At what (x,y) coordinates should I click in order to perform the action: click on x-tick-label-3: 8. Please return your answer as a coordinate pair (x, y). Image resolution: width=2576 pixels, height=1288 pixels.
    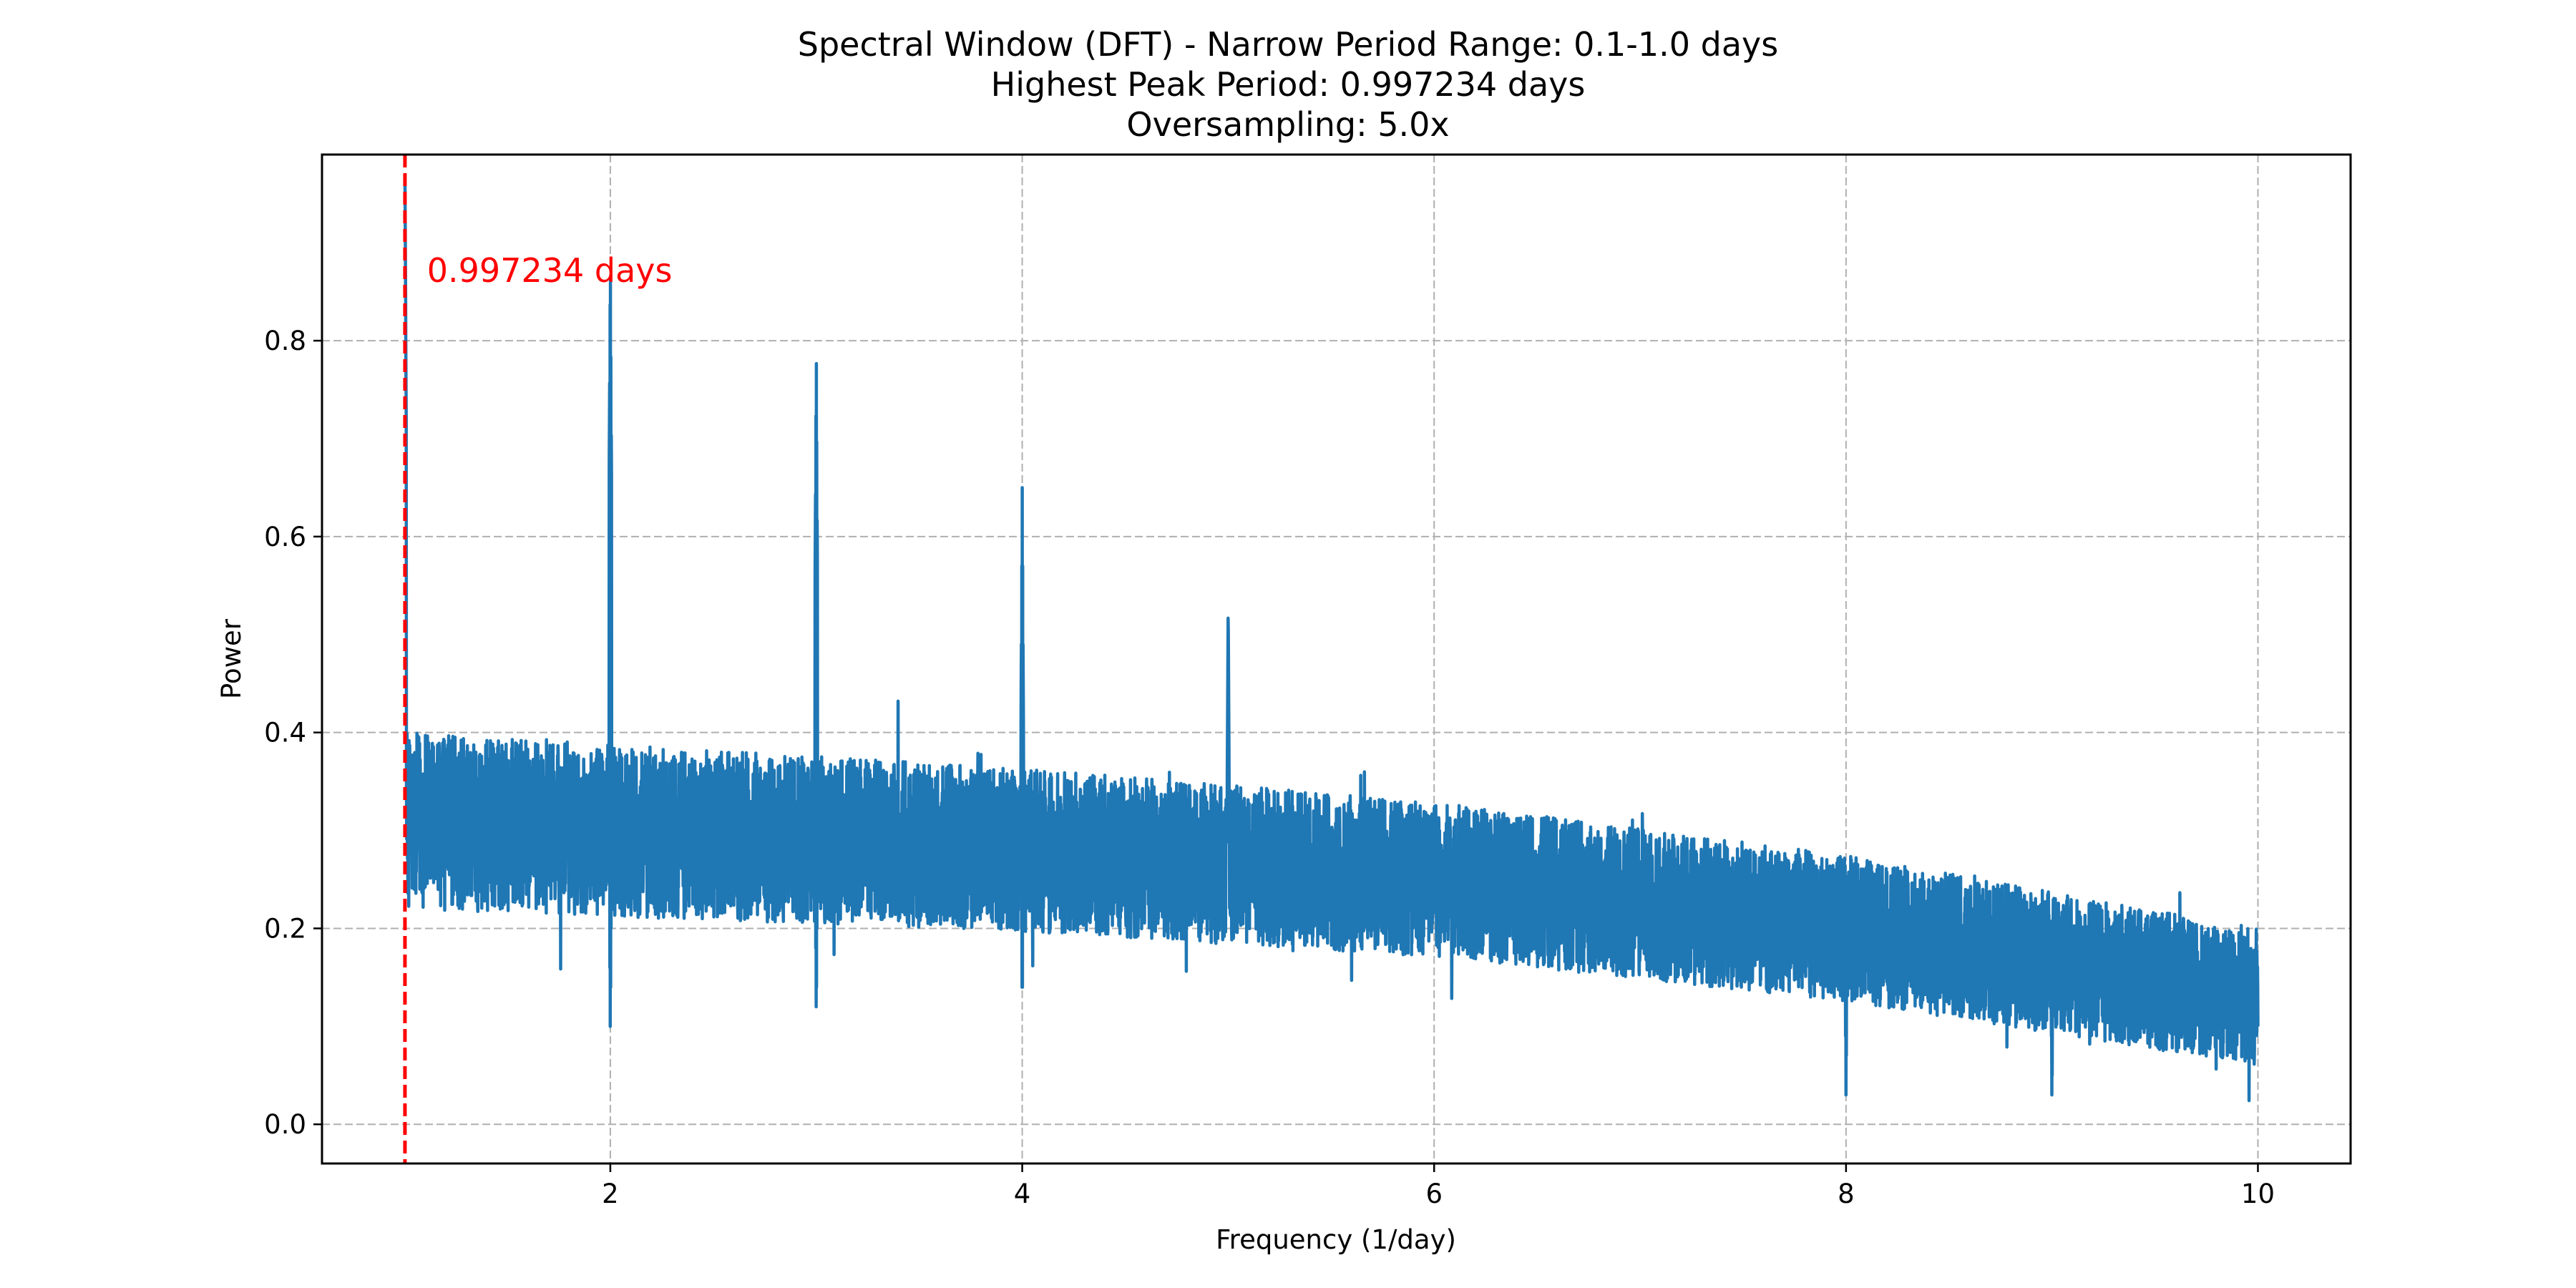
    Looking at the image, I should click on (1847, 1194).